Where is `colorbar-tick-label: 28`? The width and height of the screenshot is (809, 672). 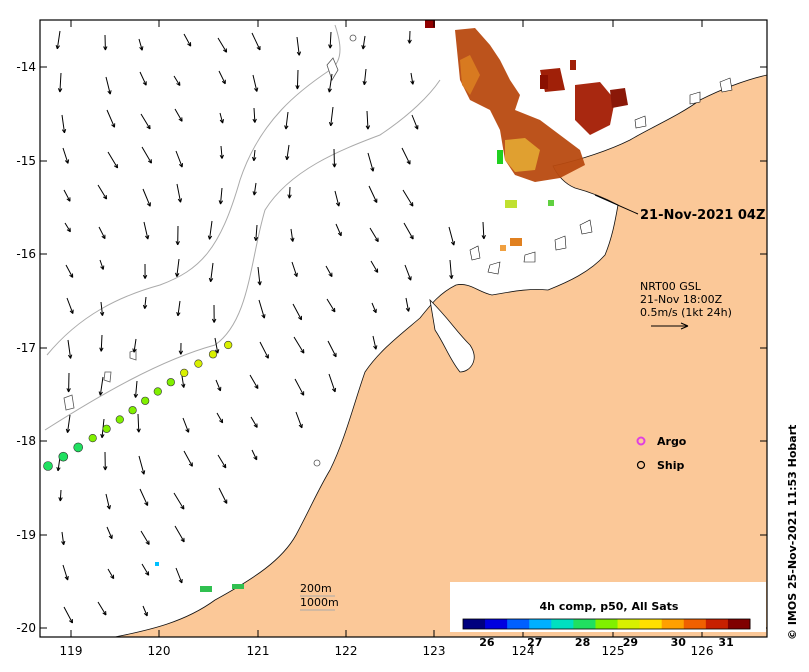 colorbar-tick-label: 28 is located at coordinates (582, 642).